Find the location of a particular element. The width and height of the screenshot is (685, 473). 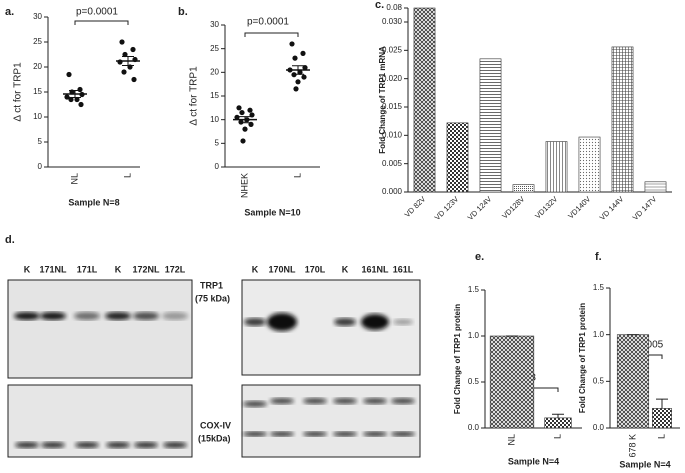

lane-label: 161L is located at coordinates (403, 269).